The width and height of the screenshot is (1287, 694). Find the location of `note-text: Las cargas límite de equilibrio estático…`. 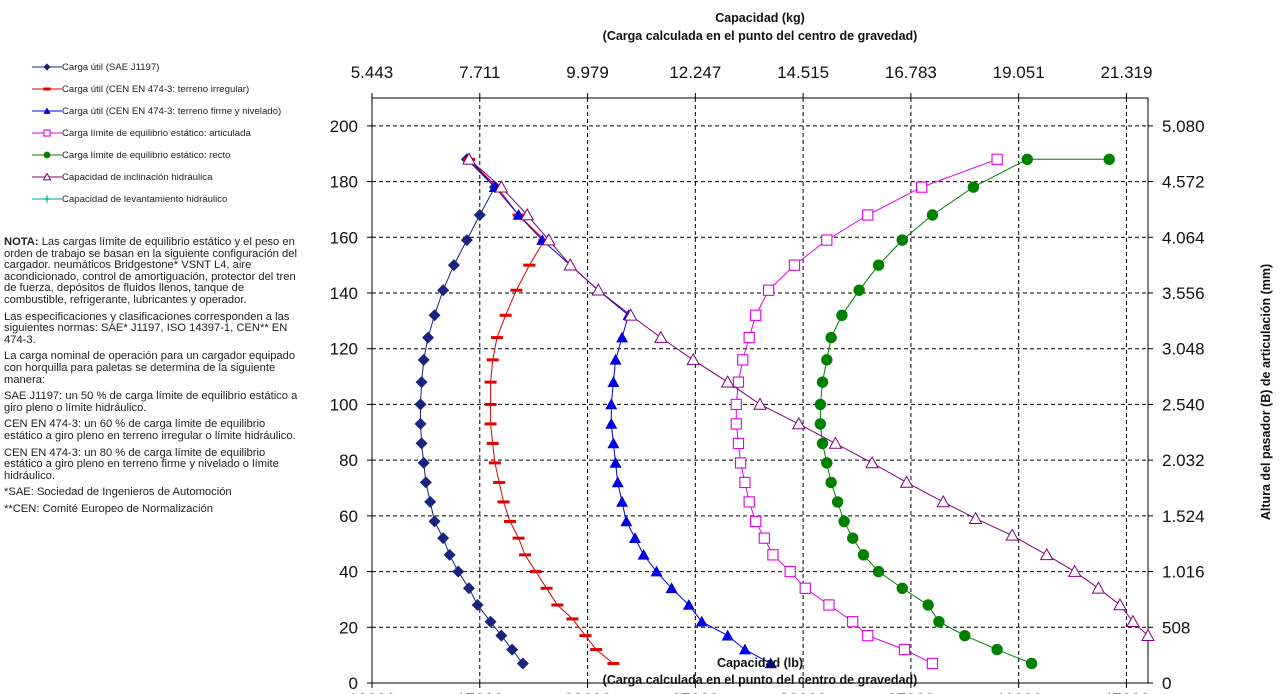

note-text: Las cargas límite de equilibrio estático… is located at coordinates (150, 271).